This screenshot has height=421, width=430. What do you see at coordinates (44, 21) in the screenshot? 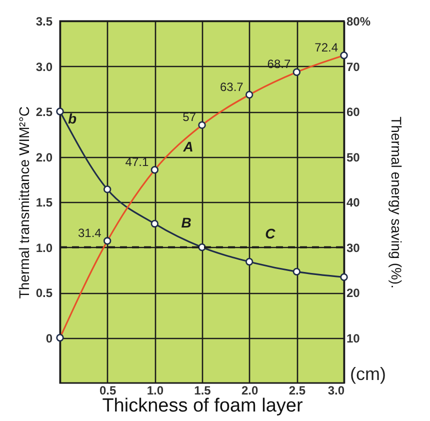
I see `y-tick-label: 3.5` at bounding box center [44, 21].